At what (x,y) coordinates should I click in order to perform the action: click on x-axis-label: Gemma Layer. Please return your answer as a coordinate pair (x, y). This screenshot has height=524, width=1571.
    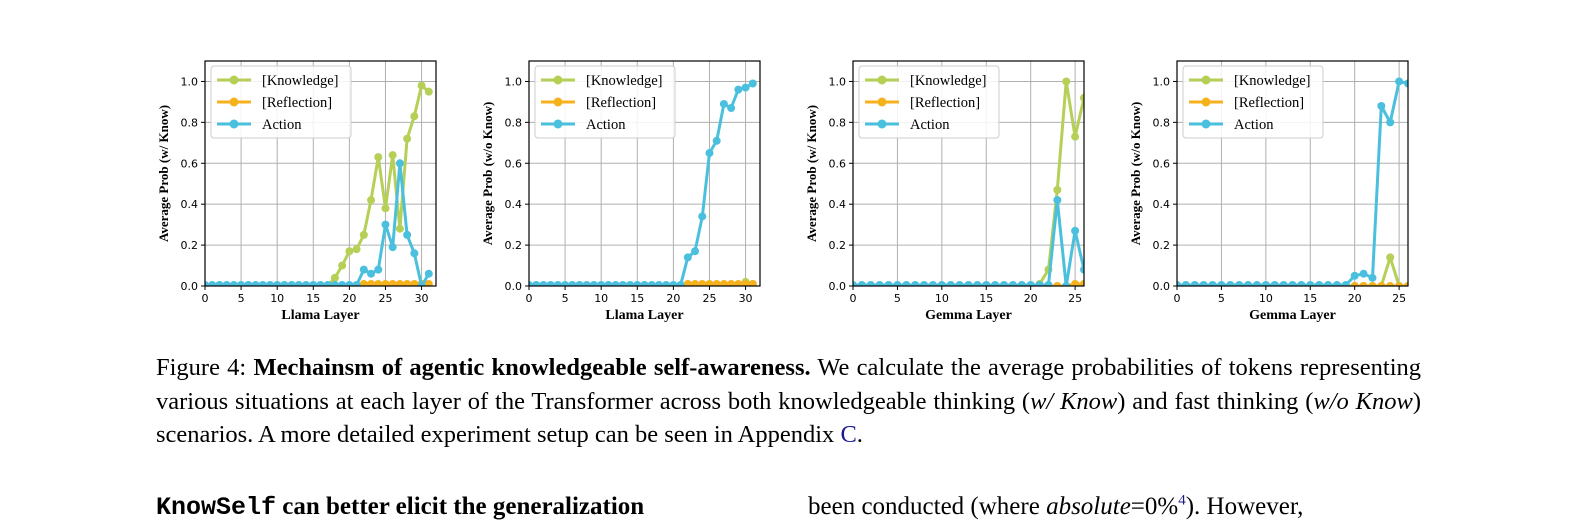
    Looking at the image, I should click on (968, 315).